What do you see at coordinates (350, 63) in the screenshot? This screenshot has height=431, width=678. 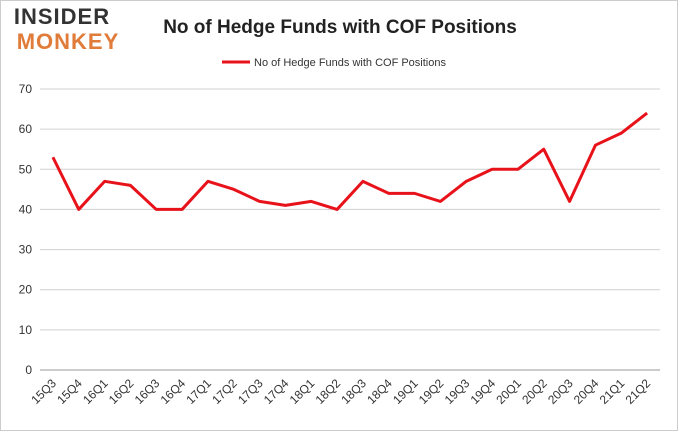 I see `legend-label: No of Hedge Funds with COF Positions` at bounding box center [350, 63].